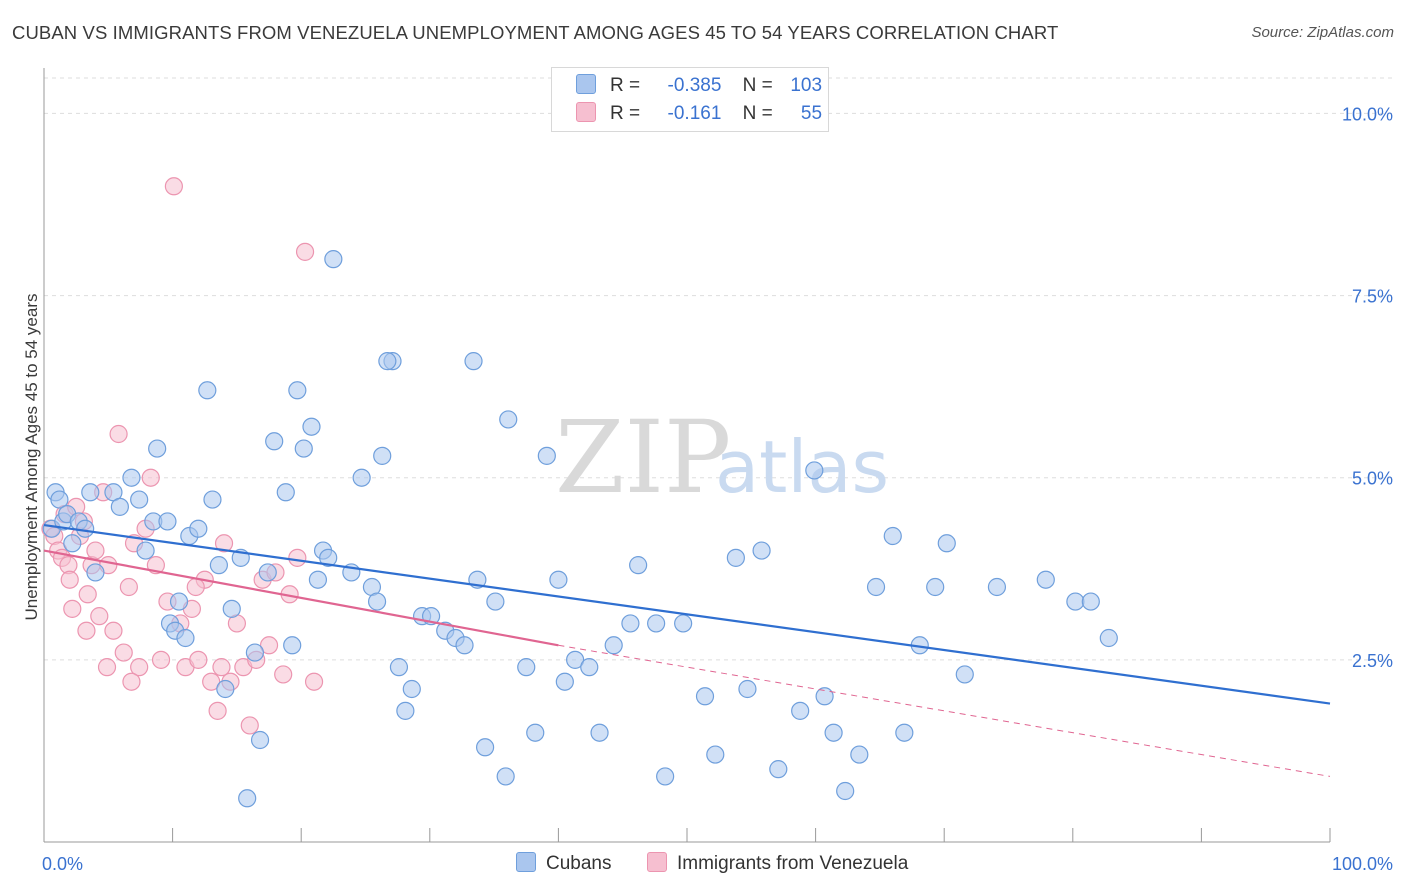 The image size is (1406, 892). What do you see at coordinates (699, 114) in the screenshot?
I see `legend-row-venezuela: R = -0.161 N = 55` at bounding box center [699, 114].